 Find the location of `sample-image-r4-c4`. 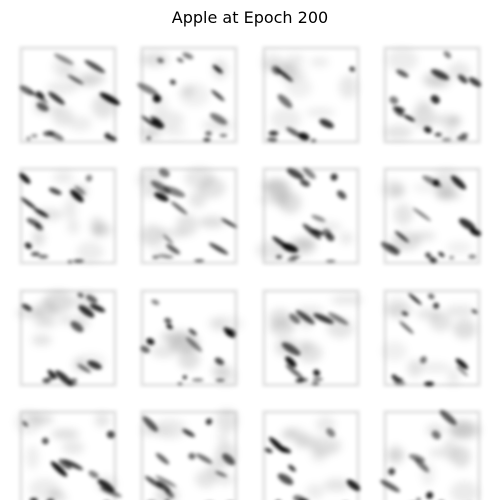

sample-image-r4-c4 is located at coordinates (431, 454).